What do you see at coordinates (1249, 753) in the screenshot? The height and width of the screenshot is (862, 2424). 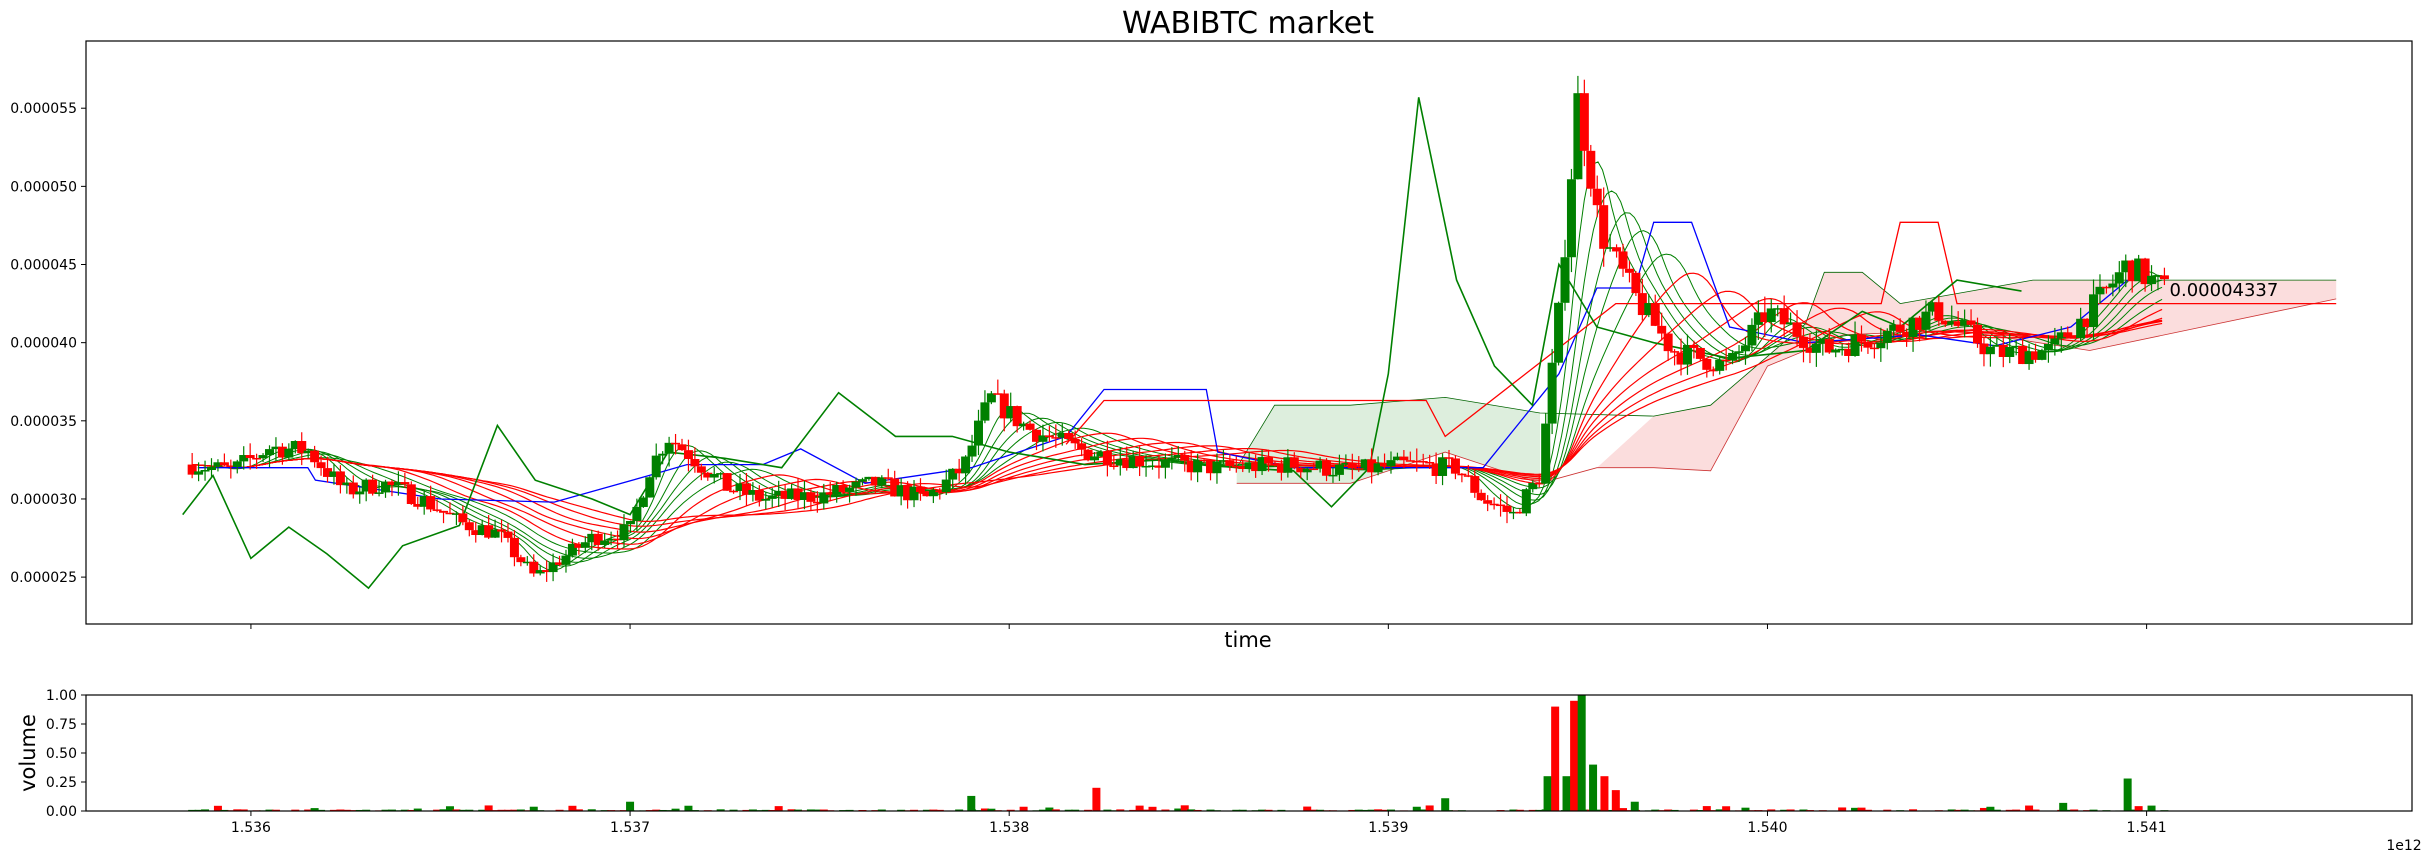 I see `volume-plot-frame` at bounding box center [1249, 753].